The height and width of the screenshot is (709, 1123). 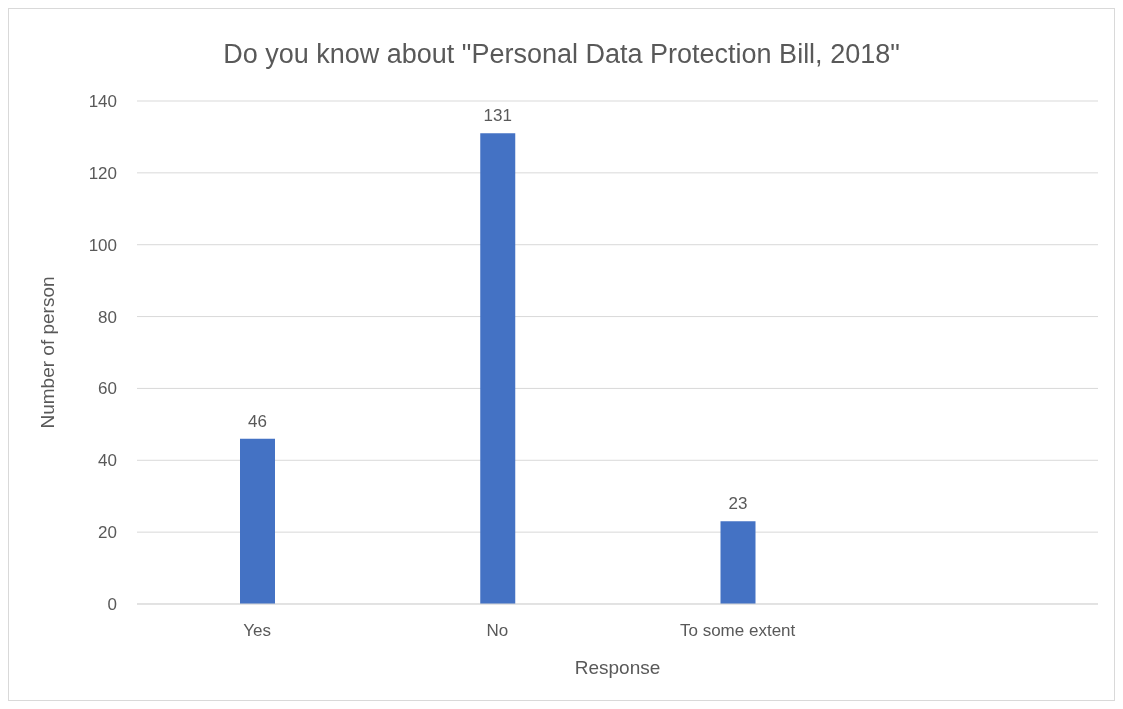 What do you see at coordinates (112, 605) in the screenshot?
I see `y-tick-label: 0` at bounding box center [112, 605].